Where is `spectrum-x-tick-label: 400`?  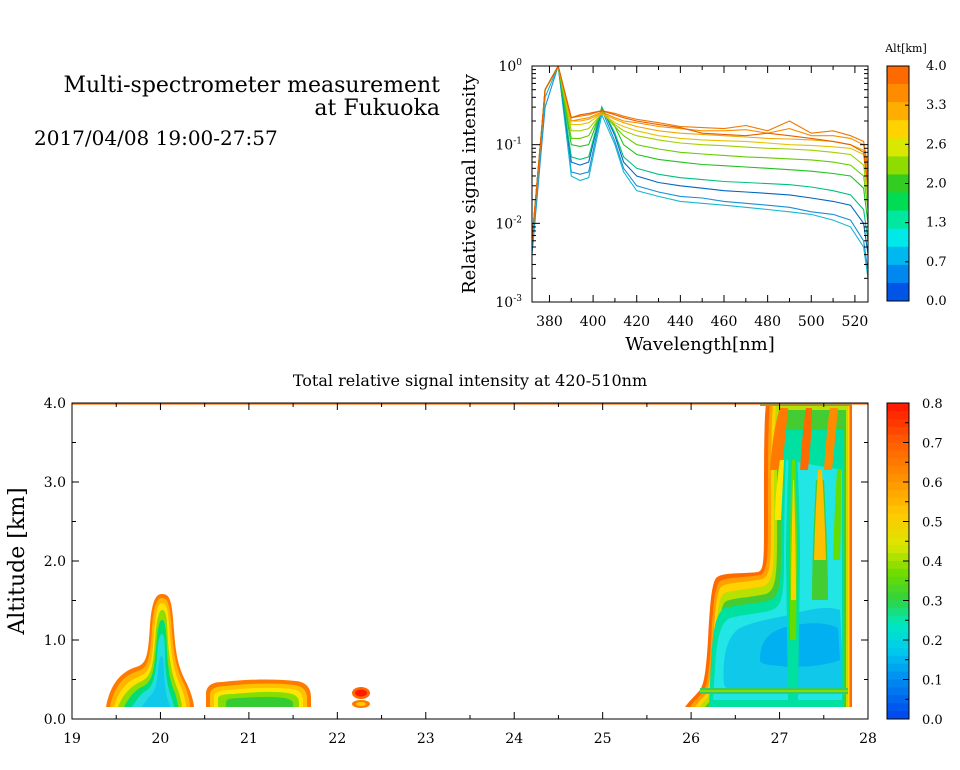
spectrum-x-tick-label: 400 is located at coordinates (593, 322).